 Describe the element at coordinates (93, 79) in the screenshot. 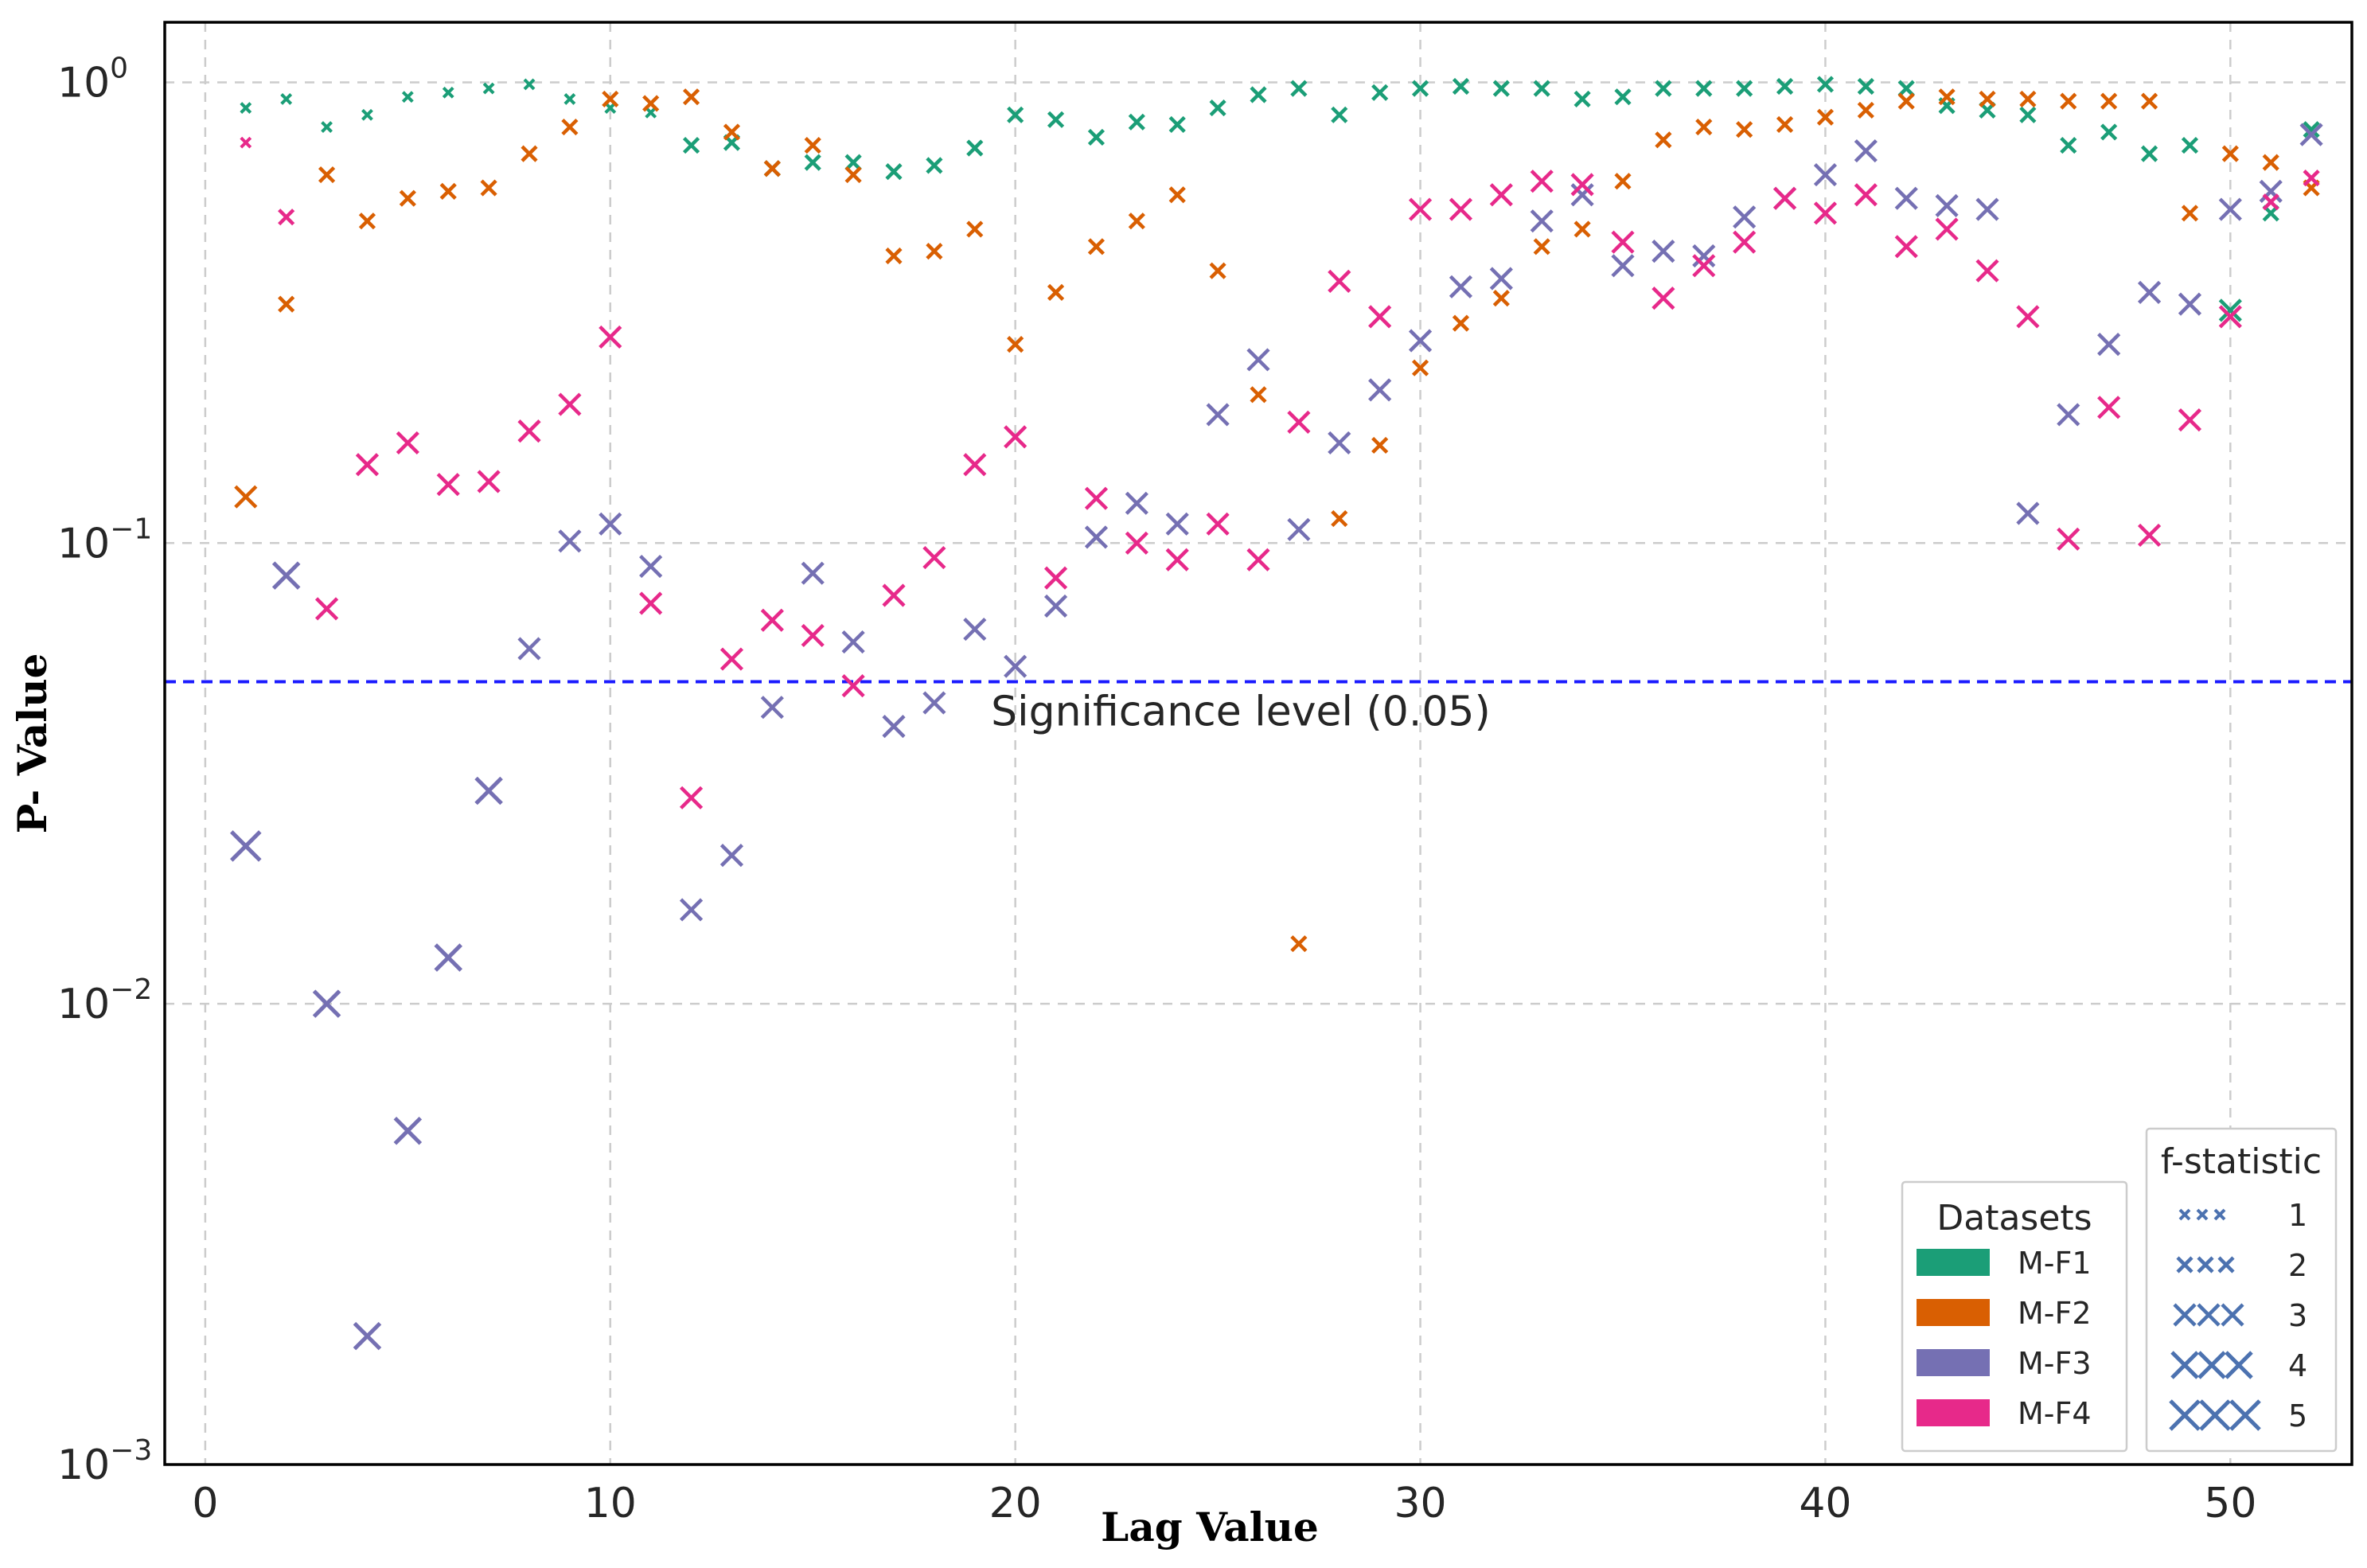

I see `y-tick-label: 10⁰` at that location.